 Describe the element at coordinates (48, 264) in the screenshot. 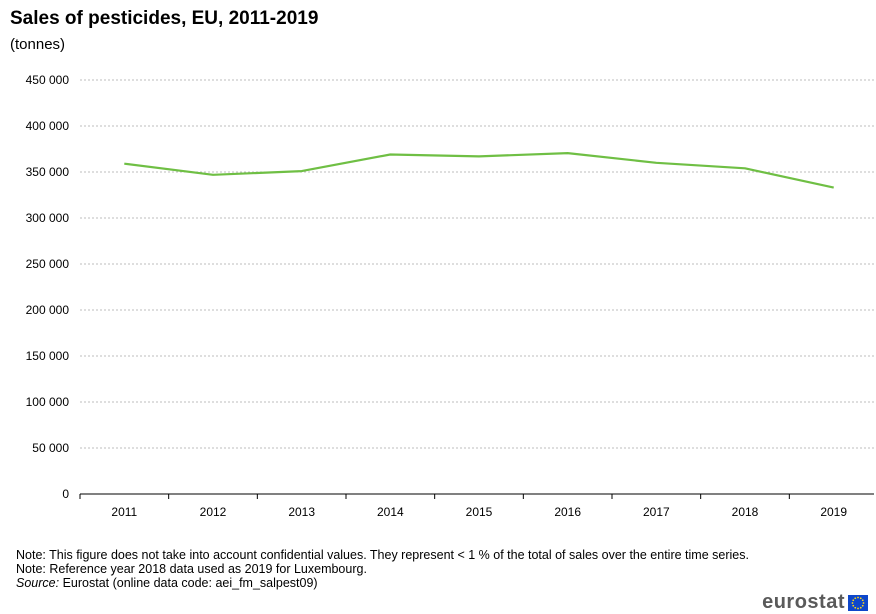

I see `y-tick-label: 250 000` at that location.